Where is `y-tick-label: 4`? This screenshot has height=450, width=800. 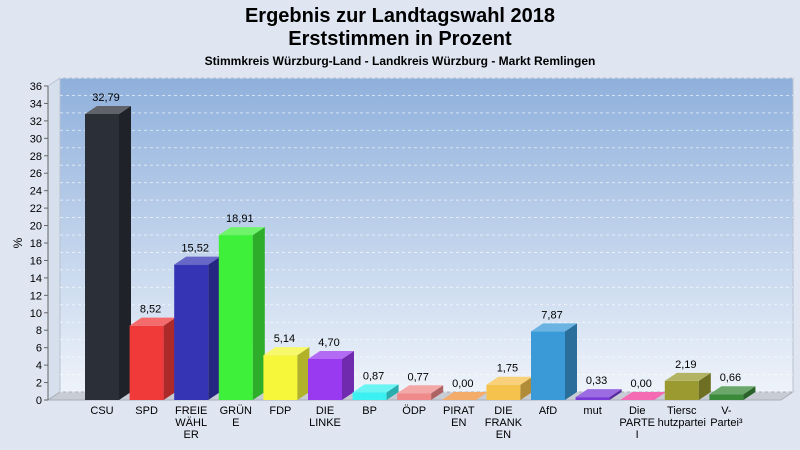
y-tick-label: 4 is located at coordinates (39, 366).